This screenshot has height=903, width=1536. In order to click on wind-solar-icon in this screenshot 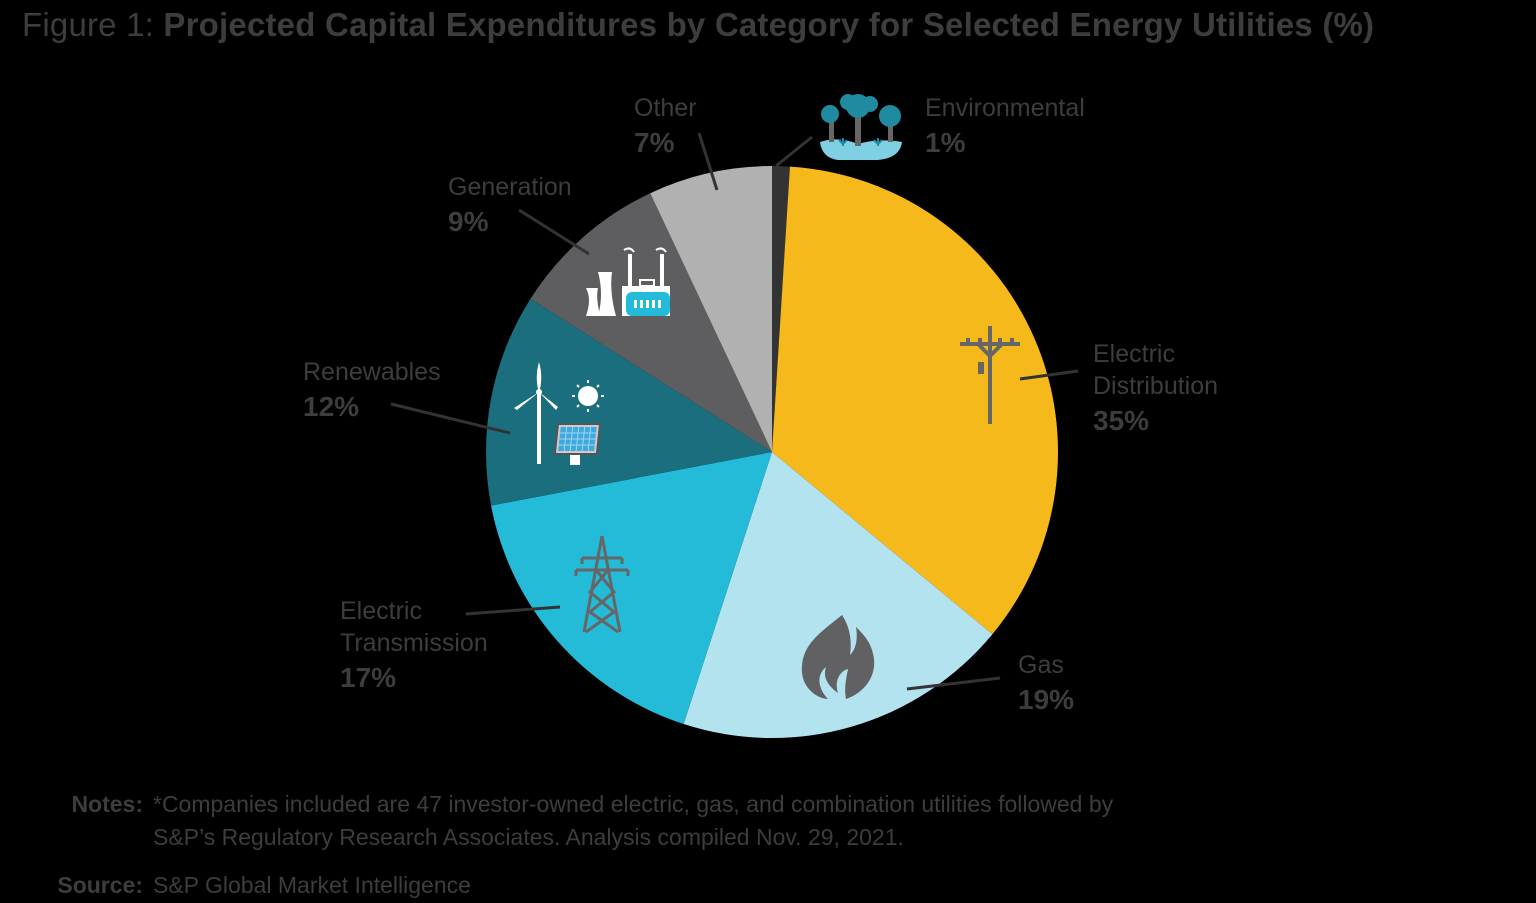, I will do `click(559, 413)`.